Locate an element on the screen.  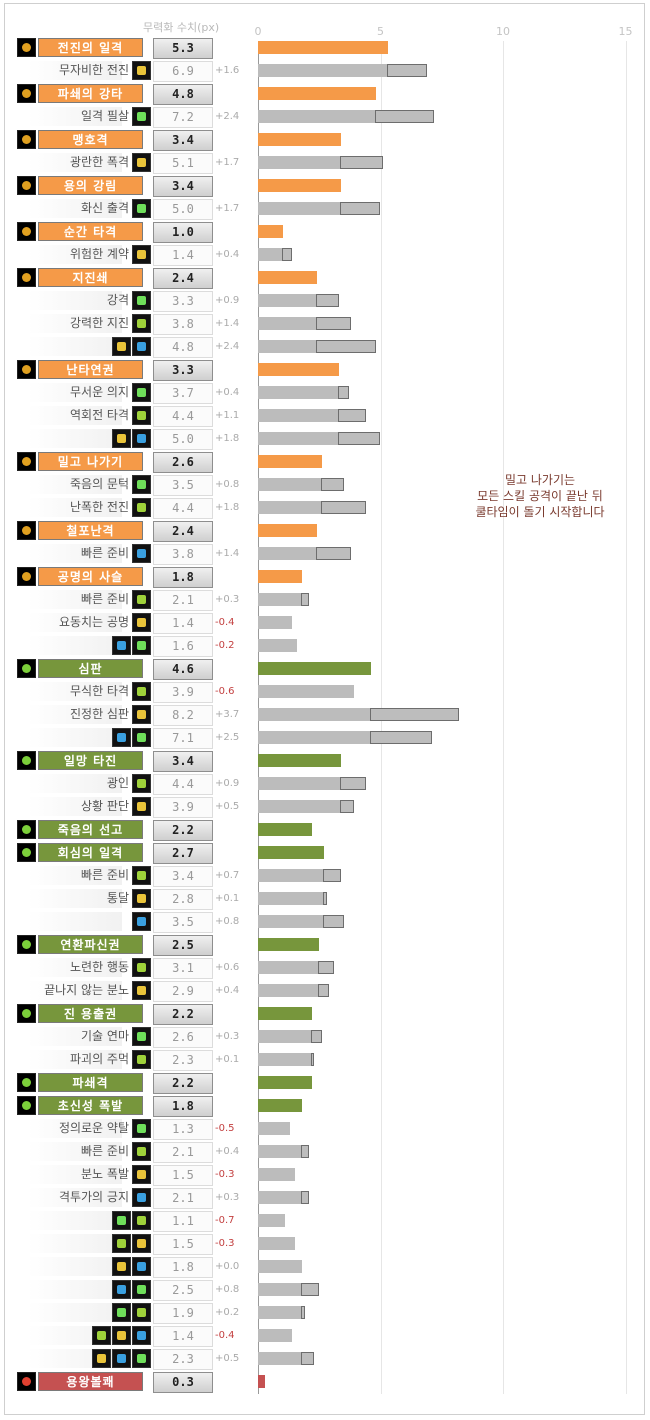
delta-label: +0.2 is located at coordinates (227, 1312).